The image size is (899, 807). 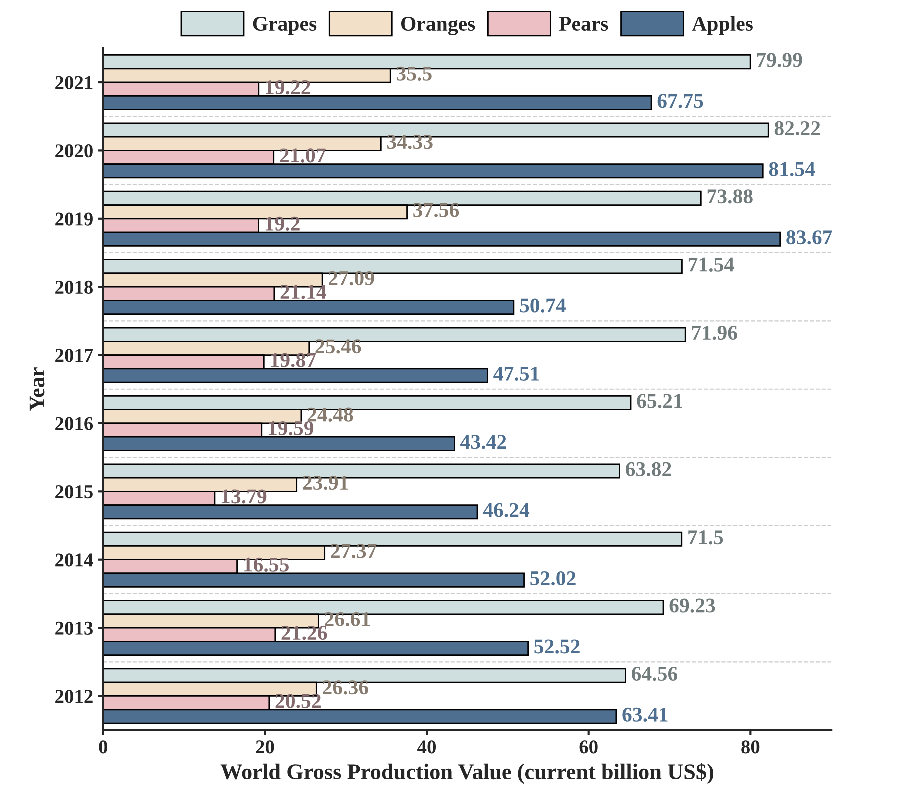 I want to click on data-label: 19.2, so click(x=283, y=224).